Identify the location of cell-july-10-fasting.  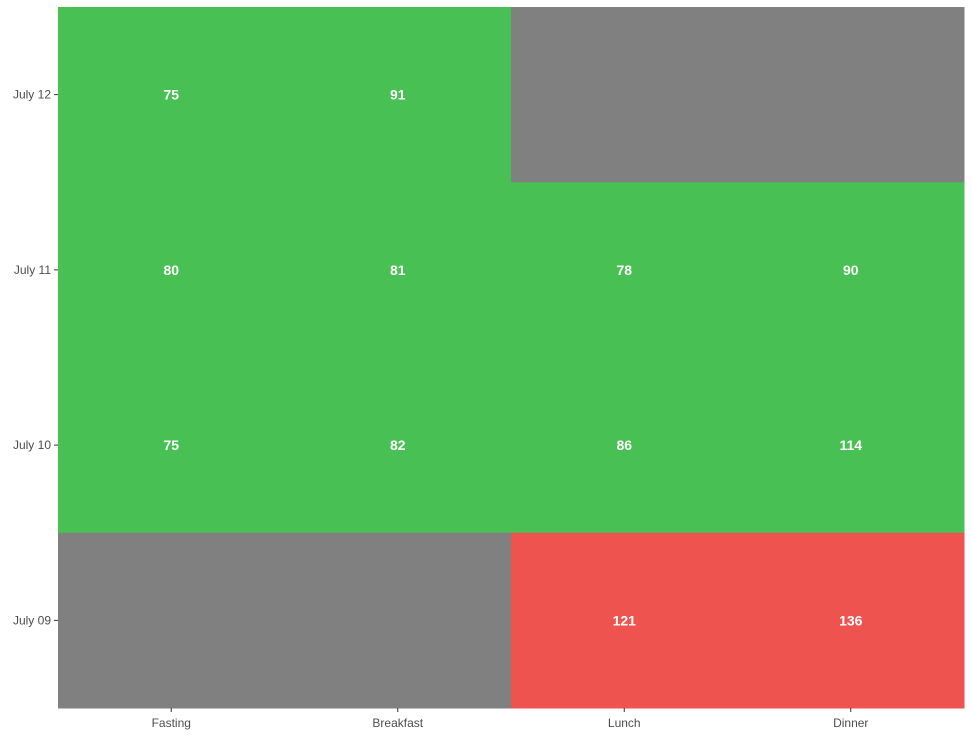
(171, 445).